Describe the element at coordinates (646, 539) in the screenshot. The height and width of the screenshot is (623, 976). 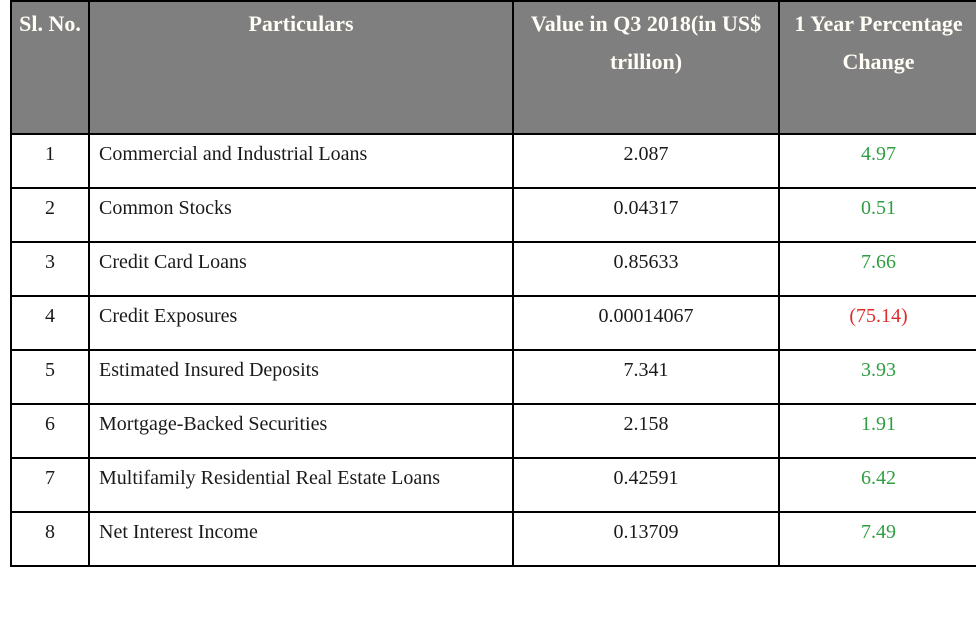
I see `value-cell: 0.13709` at that location.